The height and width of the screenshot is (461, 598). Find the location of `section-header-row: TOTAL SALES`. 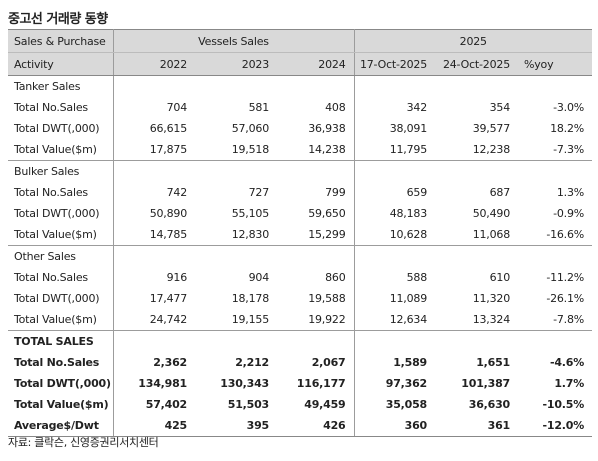

section-header-row: TOTAL SALES is located at coordinates (300, 341).